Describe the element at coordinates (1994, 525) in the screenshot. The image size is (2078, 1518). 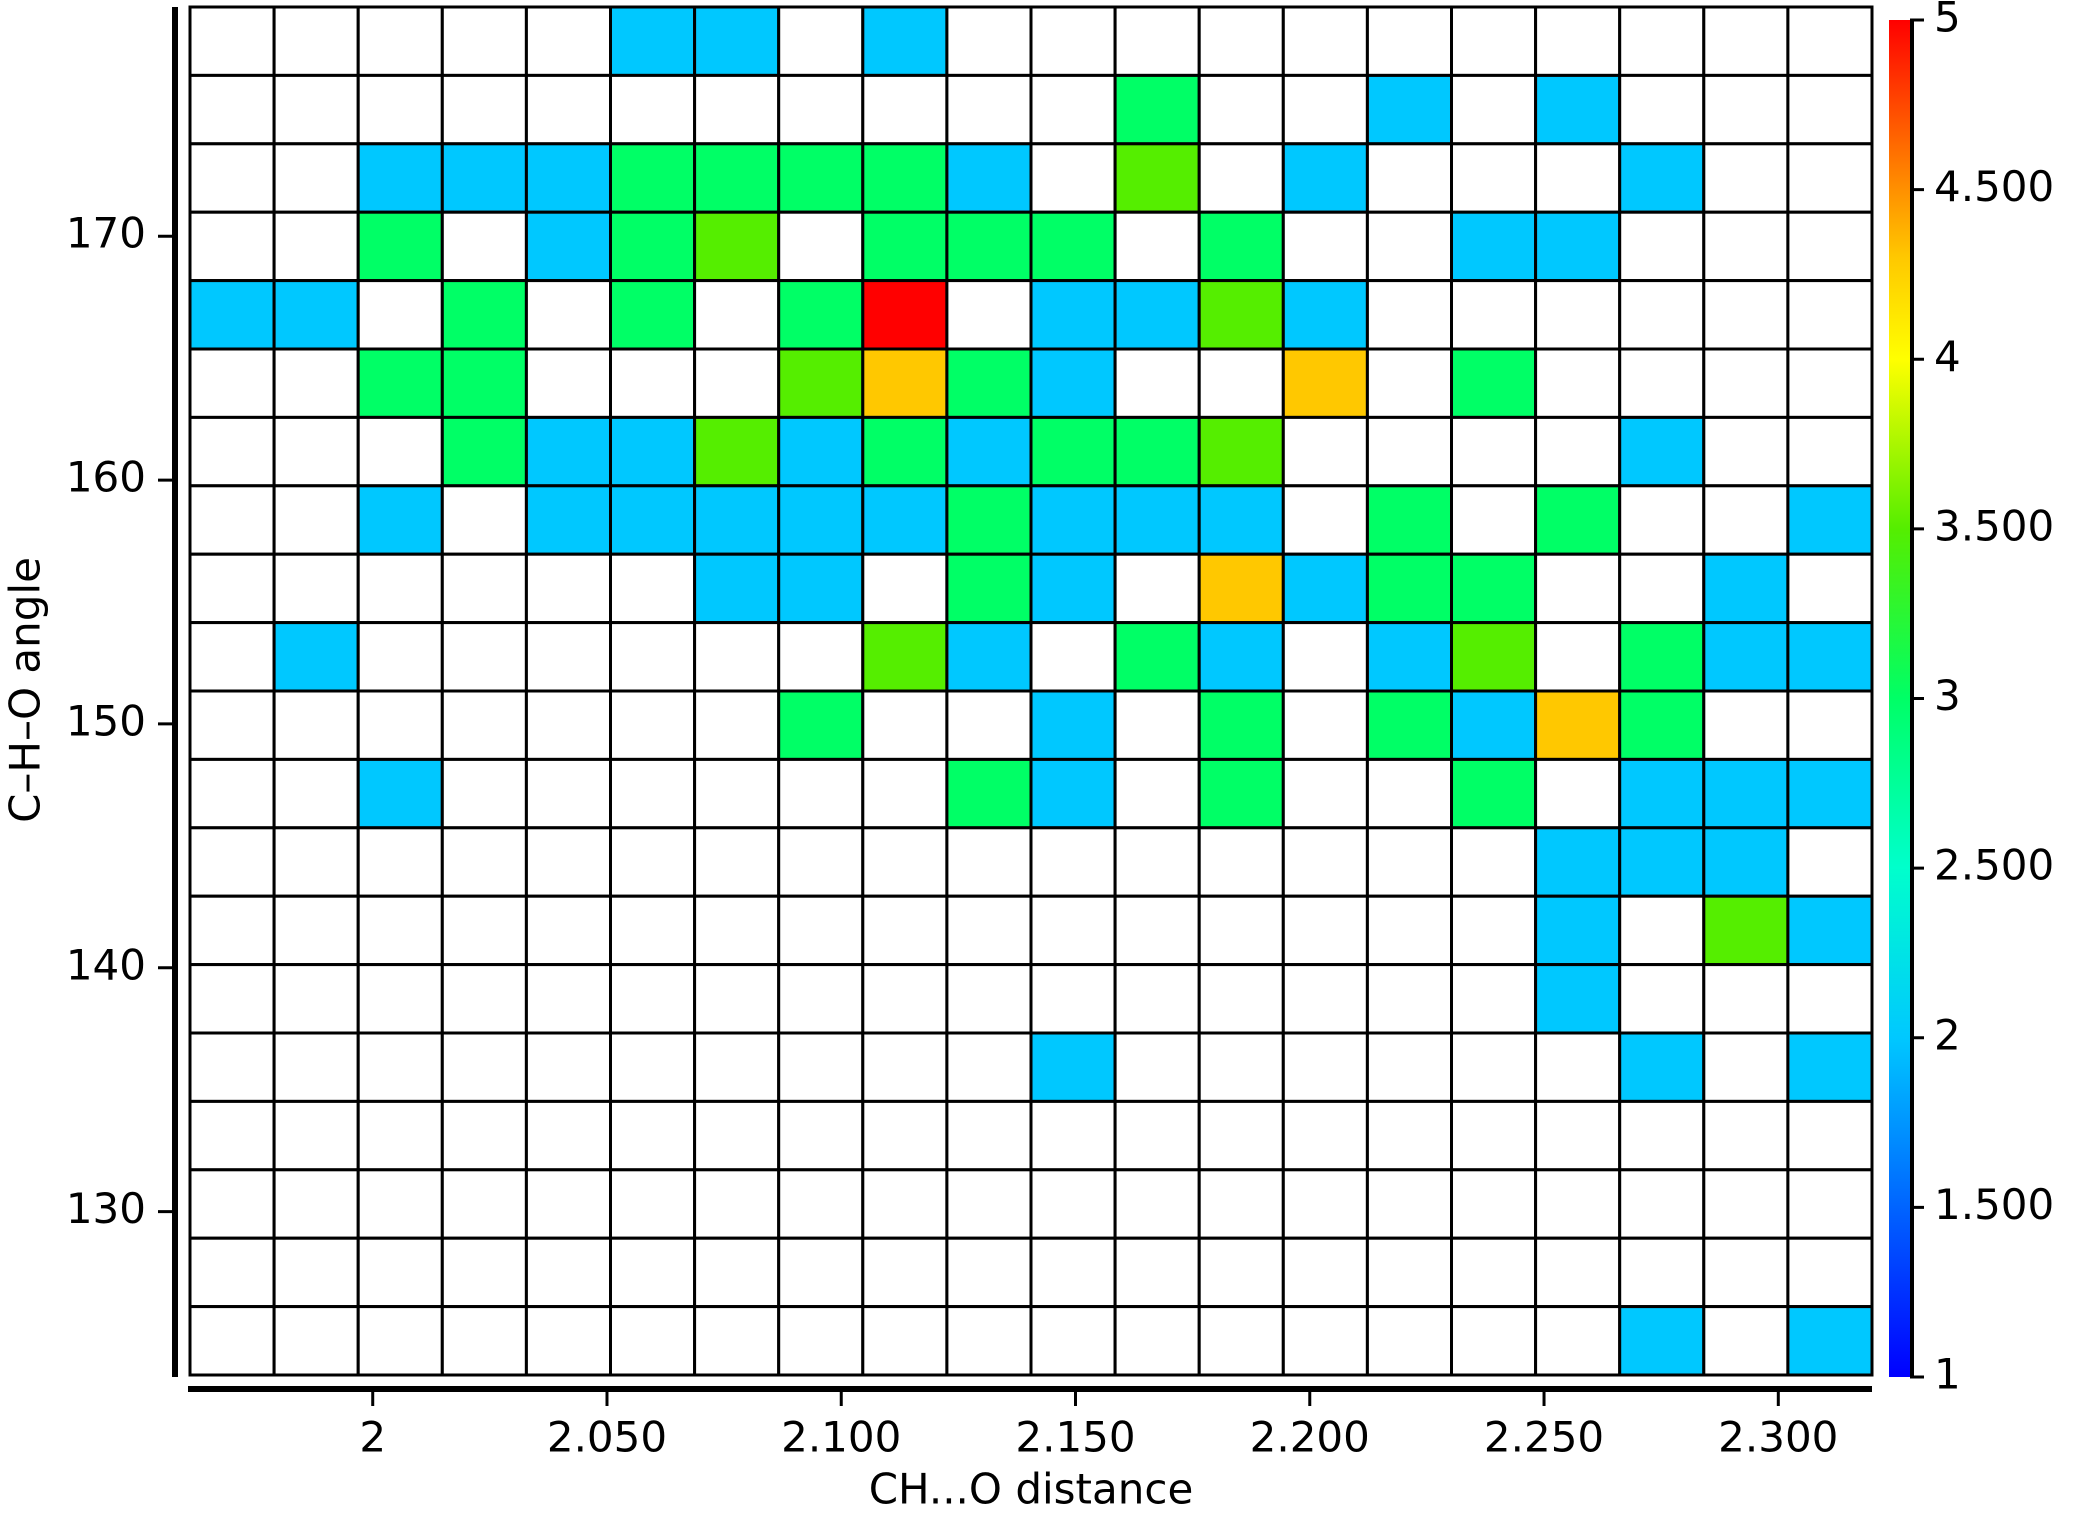
I see `colorbar-tick-label: 3.500` at that location.